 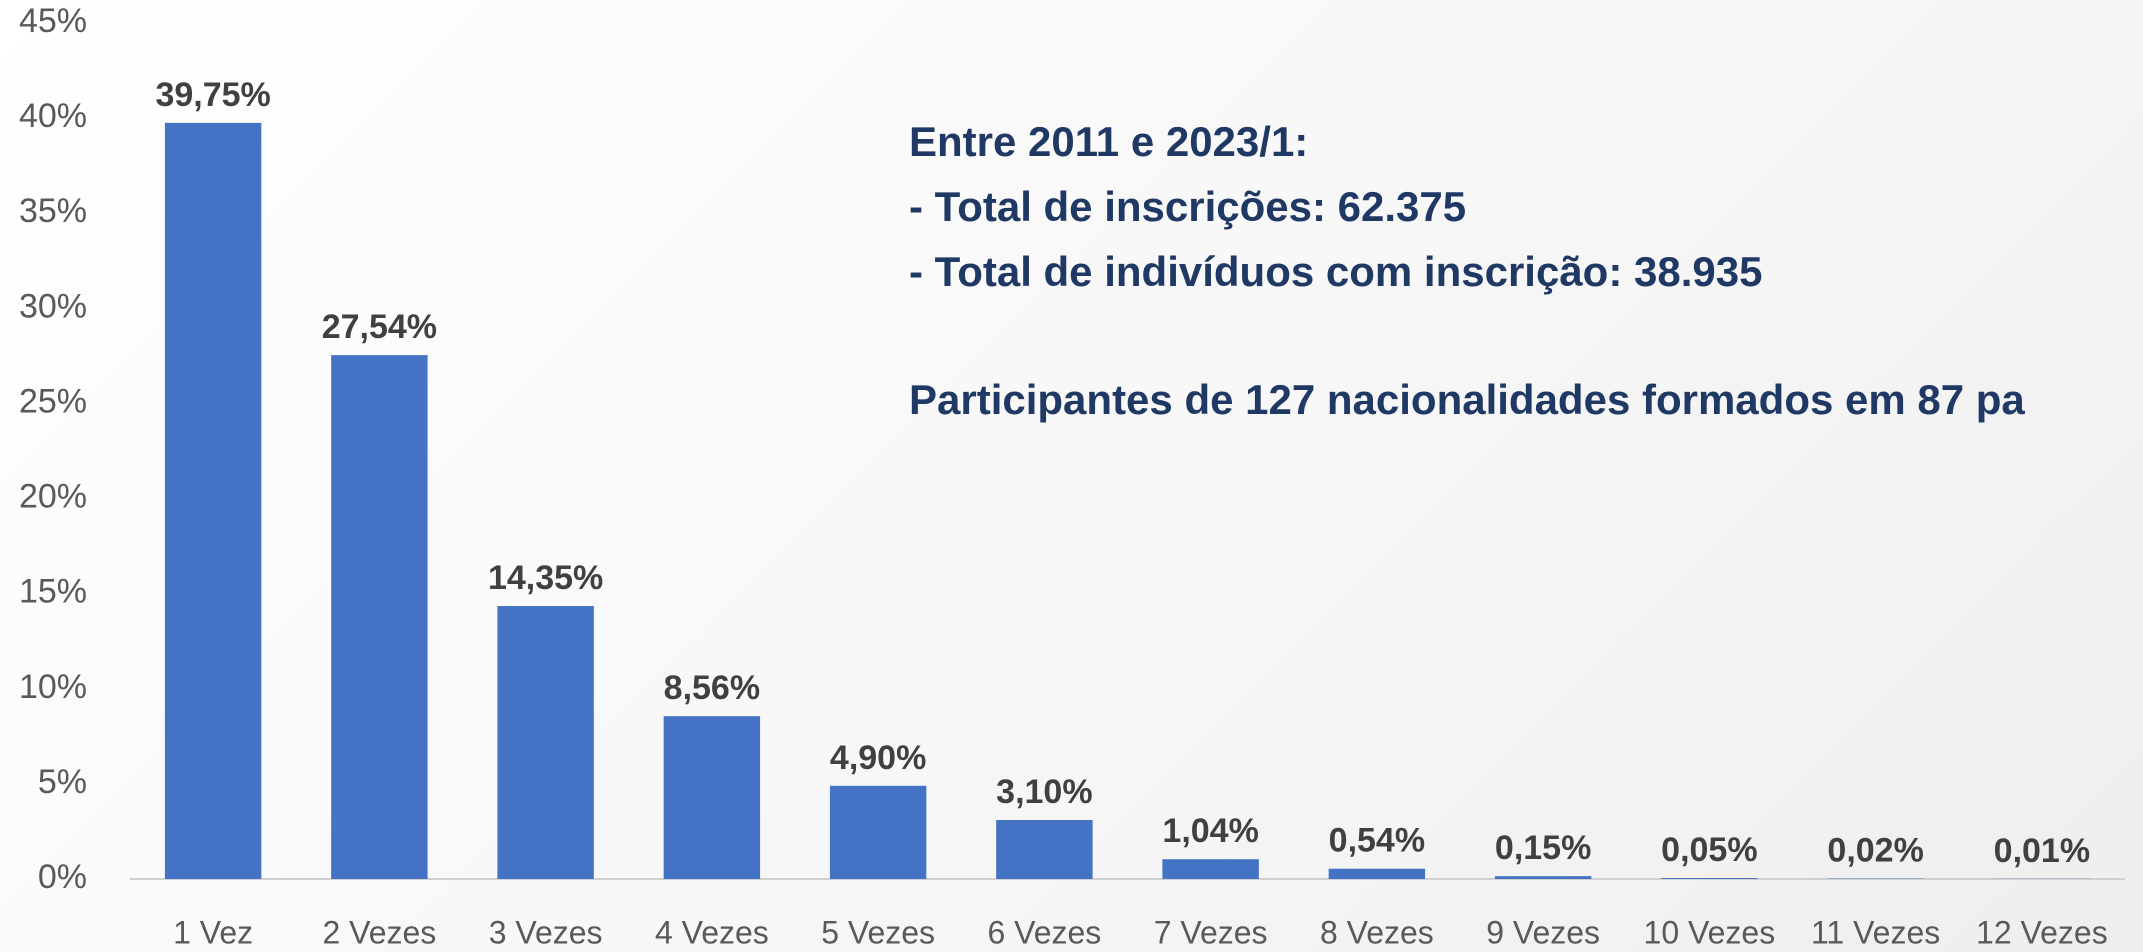 I want to click on x-tick-label: 5 Vezes, so click(x=878, y=932).